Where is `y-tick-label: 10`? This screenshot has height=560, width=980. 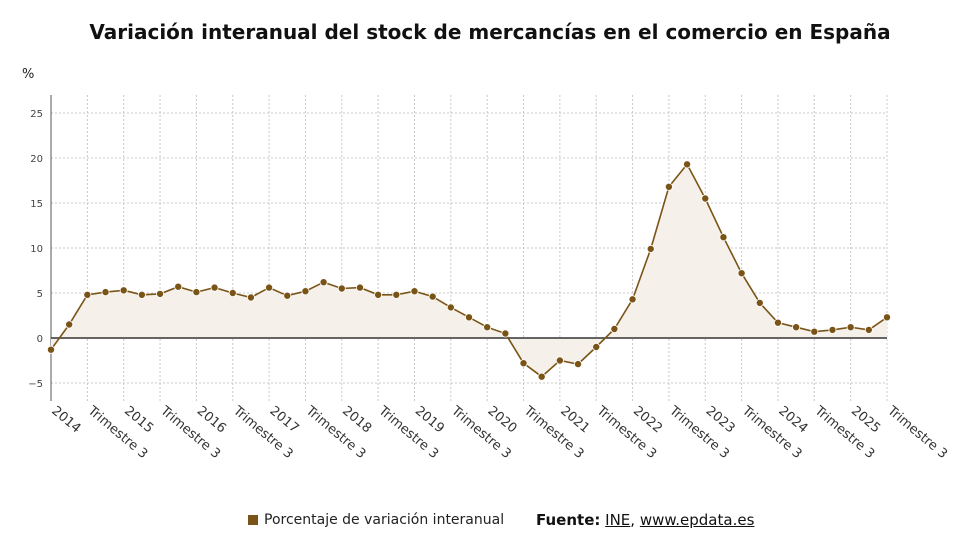 y-tick-label: 10 is located at coordinates (36, 249).